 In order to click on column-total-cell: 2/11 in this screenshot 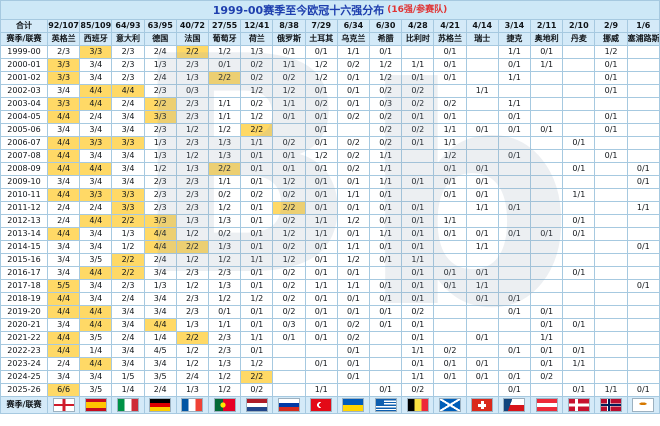, I will do `click(547, 26)`.